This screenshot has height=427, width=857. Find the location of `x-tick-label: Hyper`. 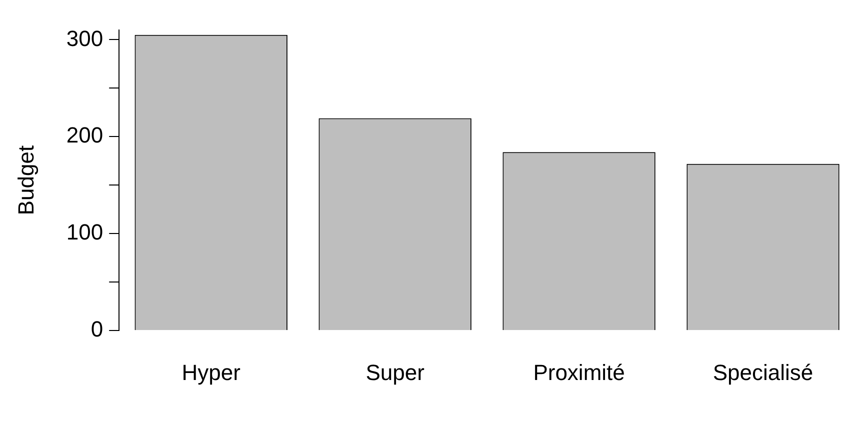

x-tick-label: Hyper is located at coordinates (211, 372).